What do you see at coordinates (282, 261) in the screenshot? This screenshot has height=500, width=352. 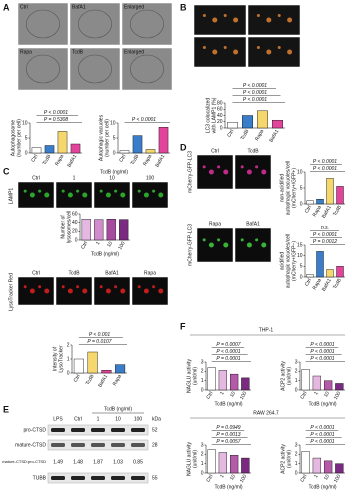 I see `y-axis-label: acidified` at bounding box center [282, 261].